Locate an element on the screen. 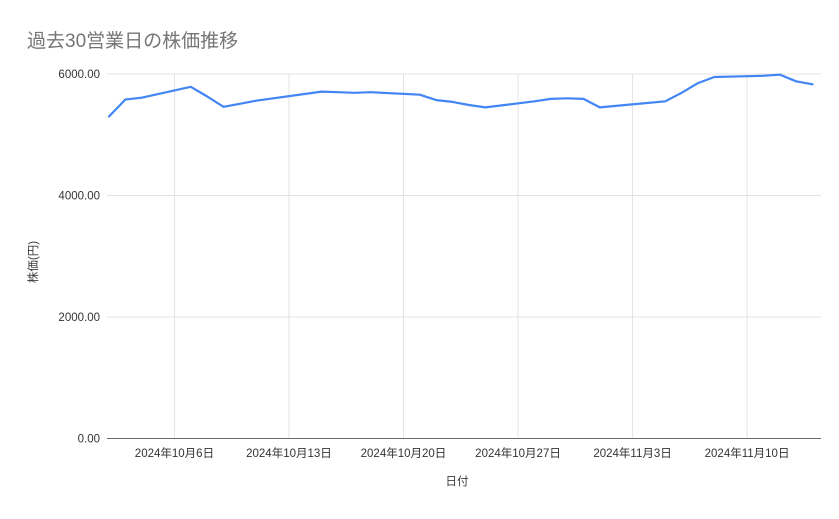  x-tick-label: 2024年10月27日 is located at coordinates (518, 453).